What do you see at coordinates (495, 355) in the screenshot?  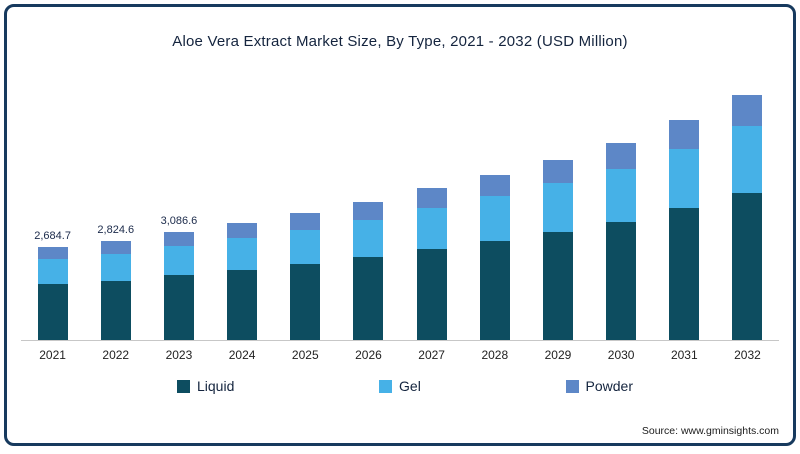 I see `x-axis-label: 2028` at bounding box center [495, 355].